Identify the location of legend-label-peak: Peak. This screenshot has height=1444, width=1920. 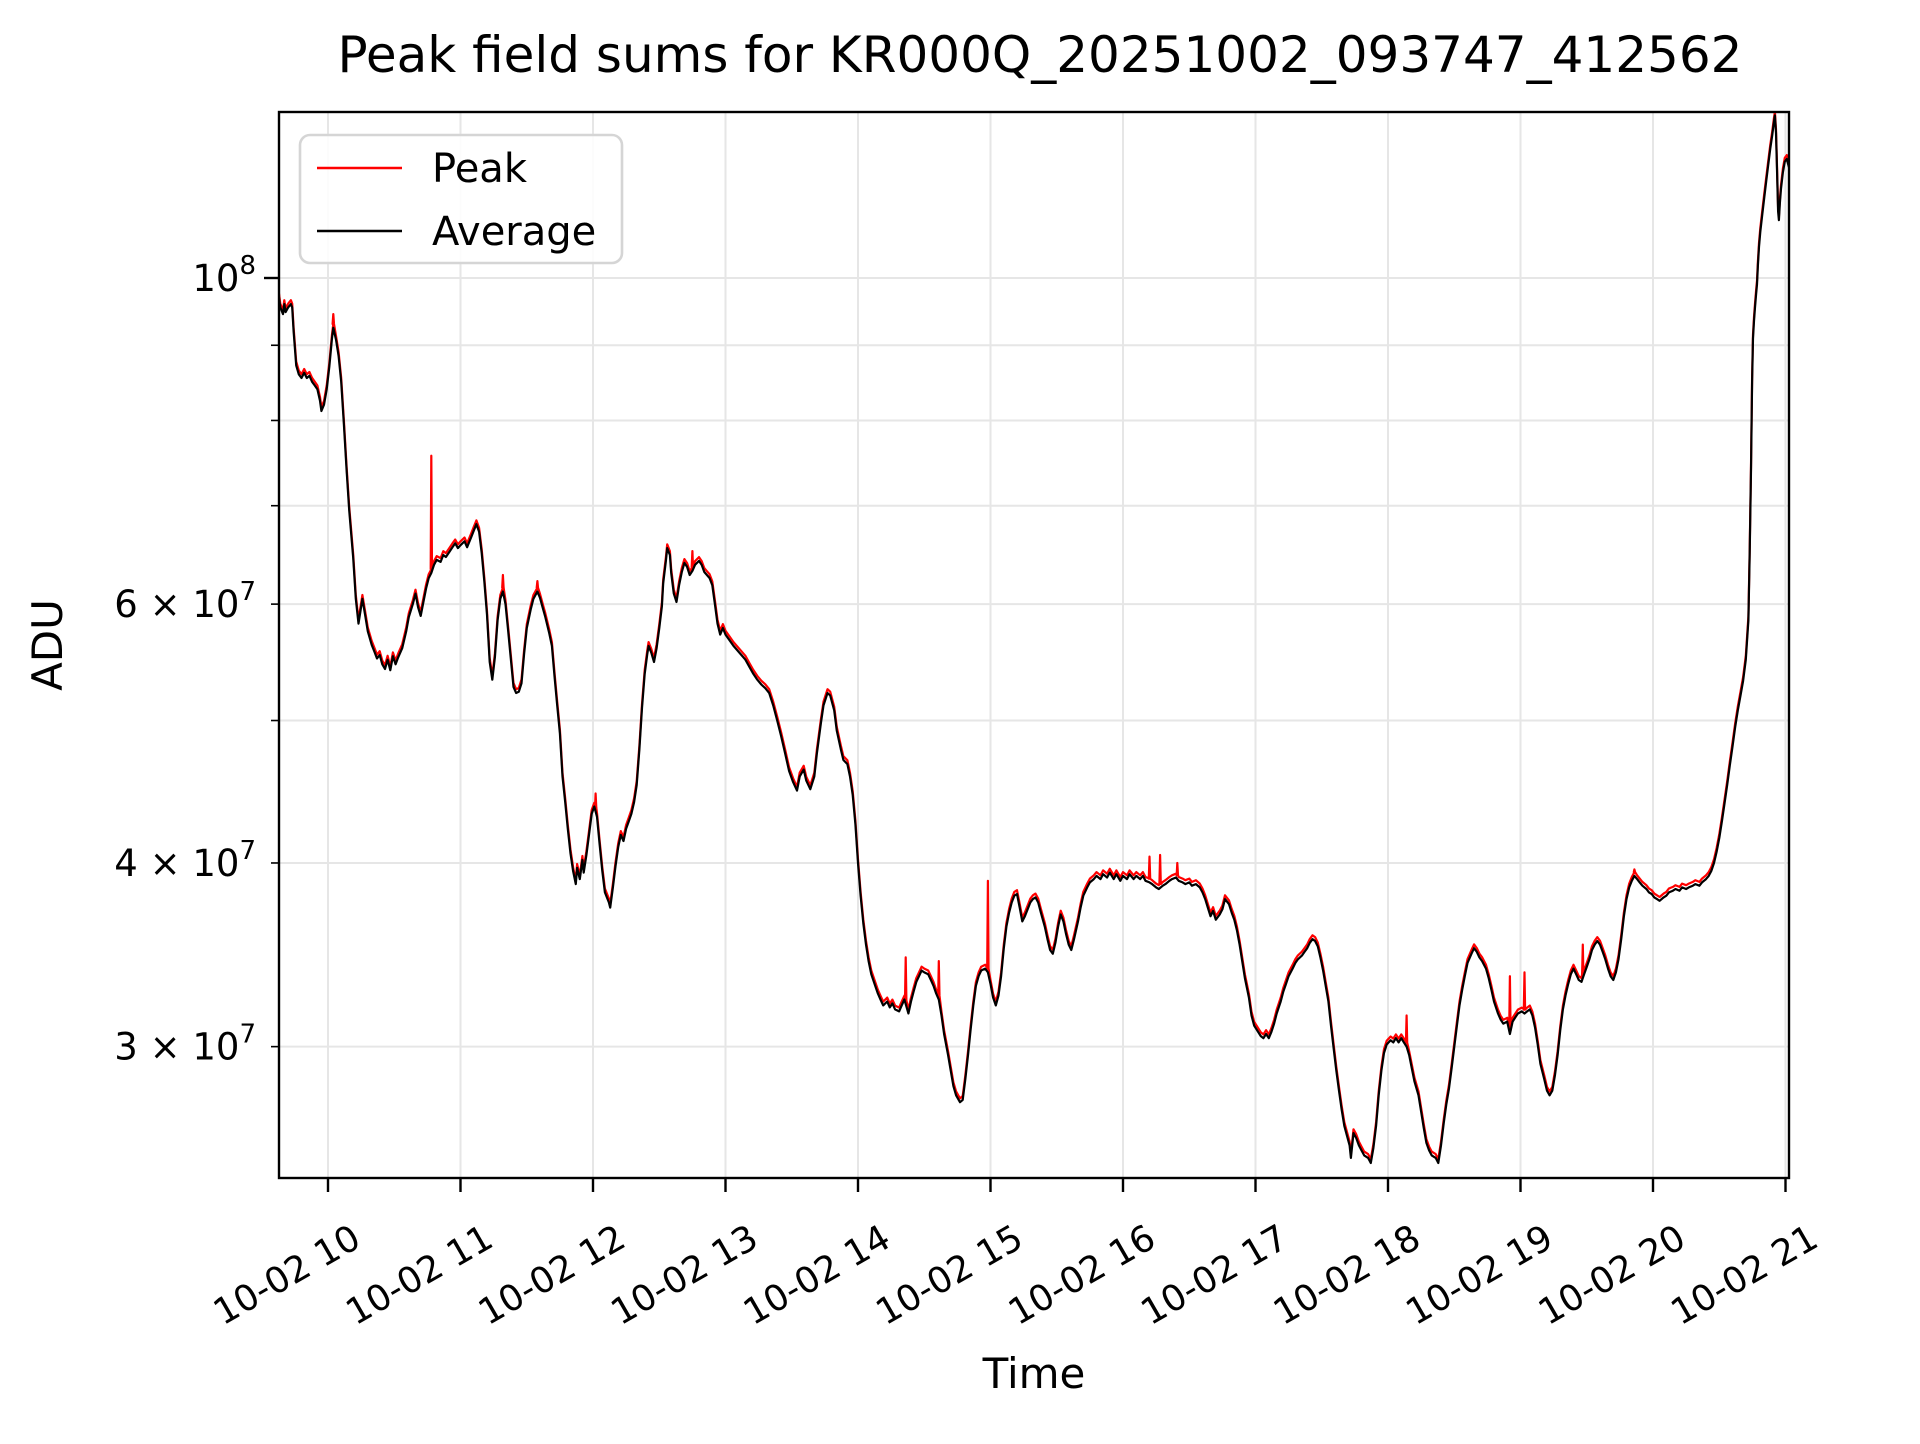
(480, 169).